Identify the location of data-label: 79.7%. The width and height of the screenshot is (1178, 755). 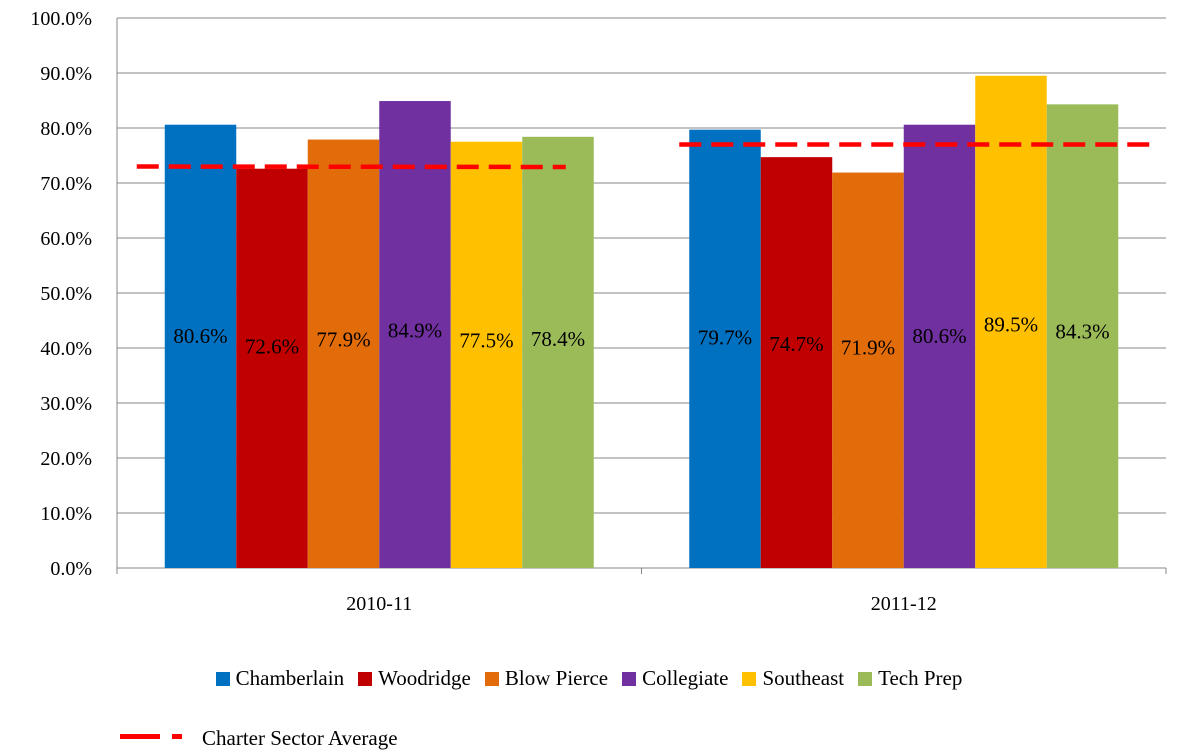
(725, 337).